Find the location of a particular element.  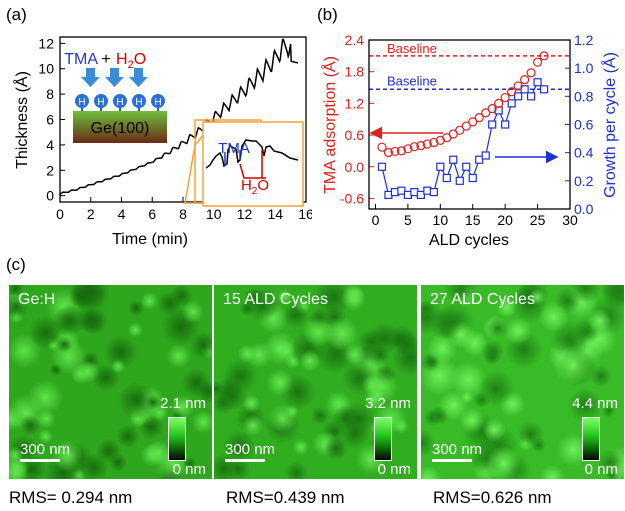

right-y-tick-label: 0.2 is located at coordinates (584, 181).